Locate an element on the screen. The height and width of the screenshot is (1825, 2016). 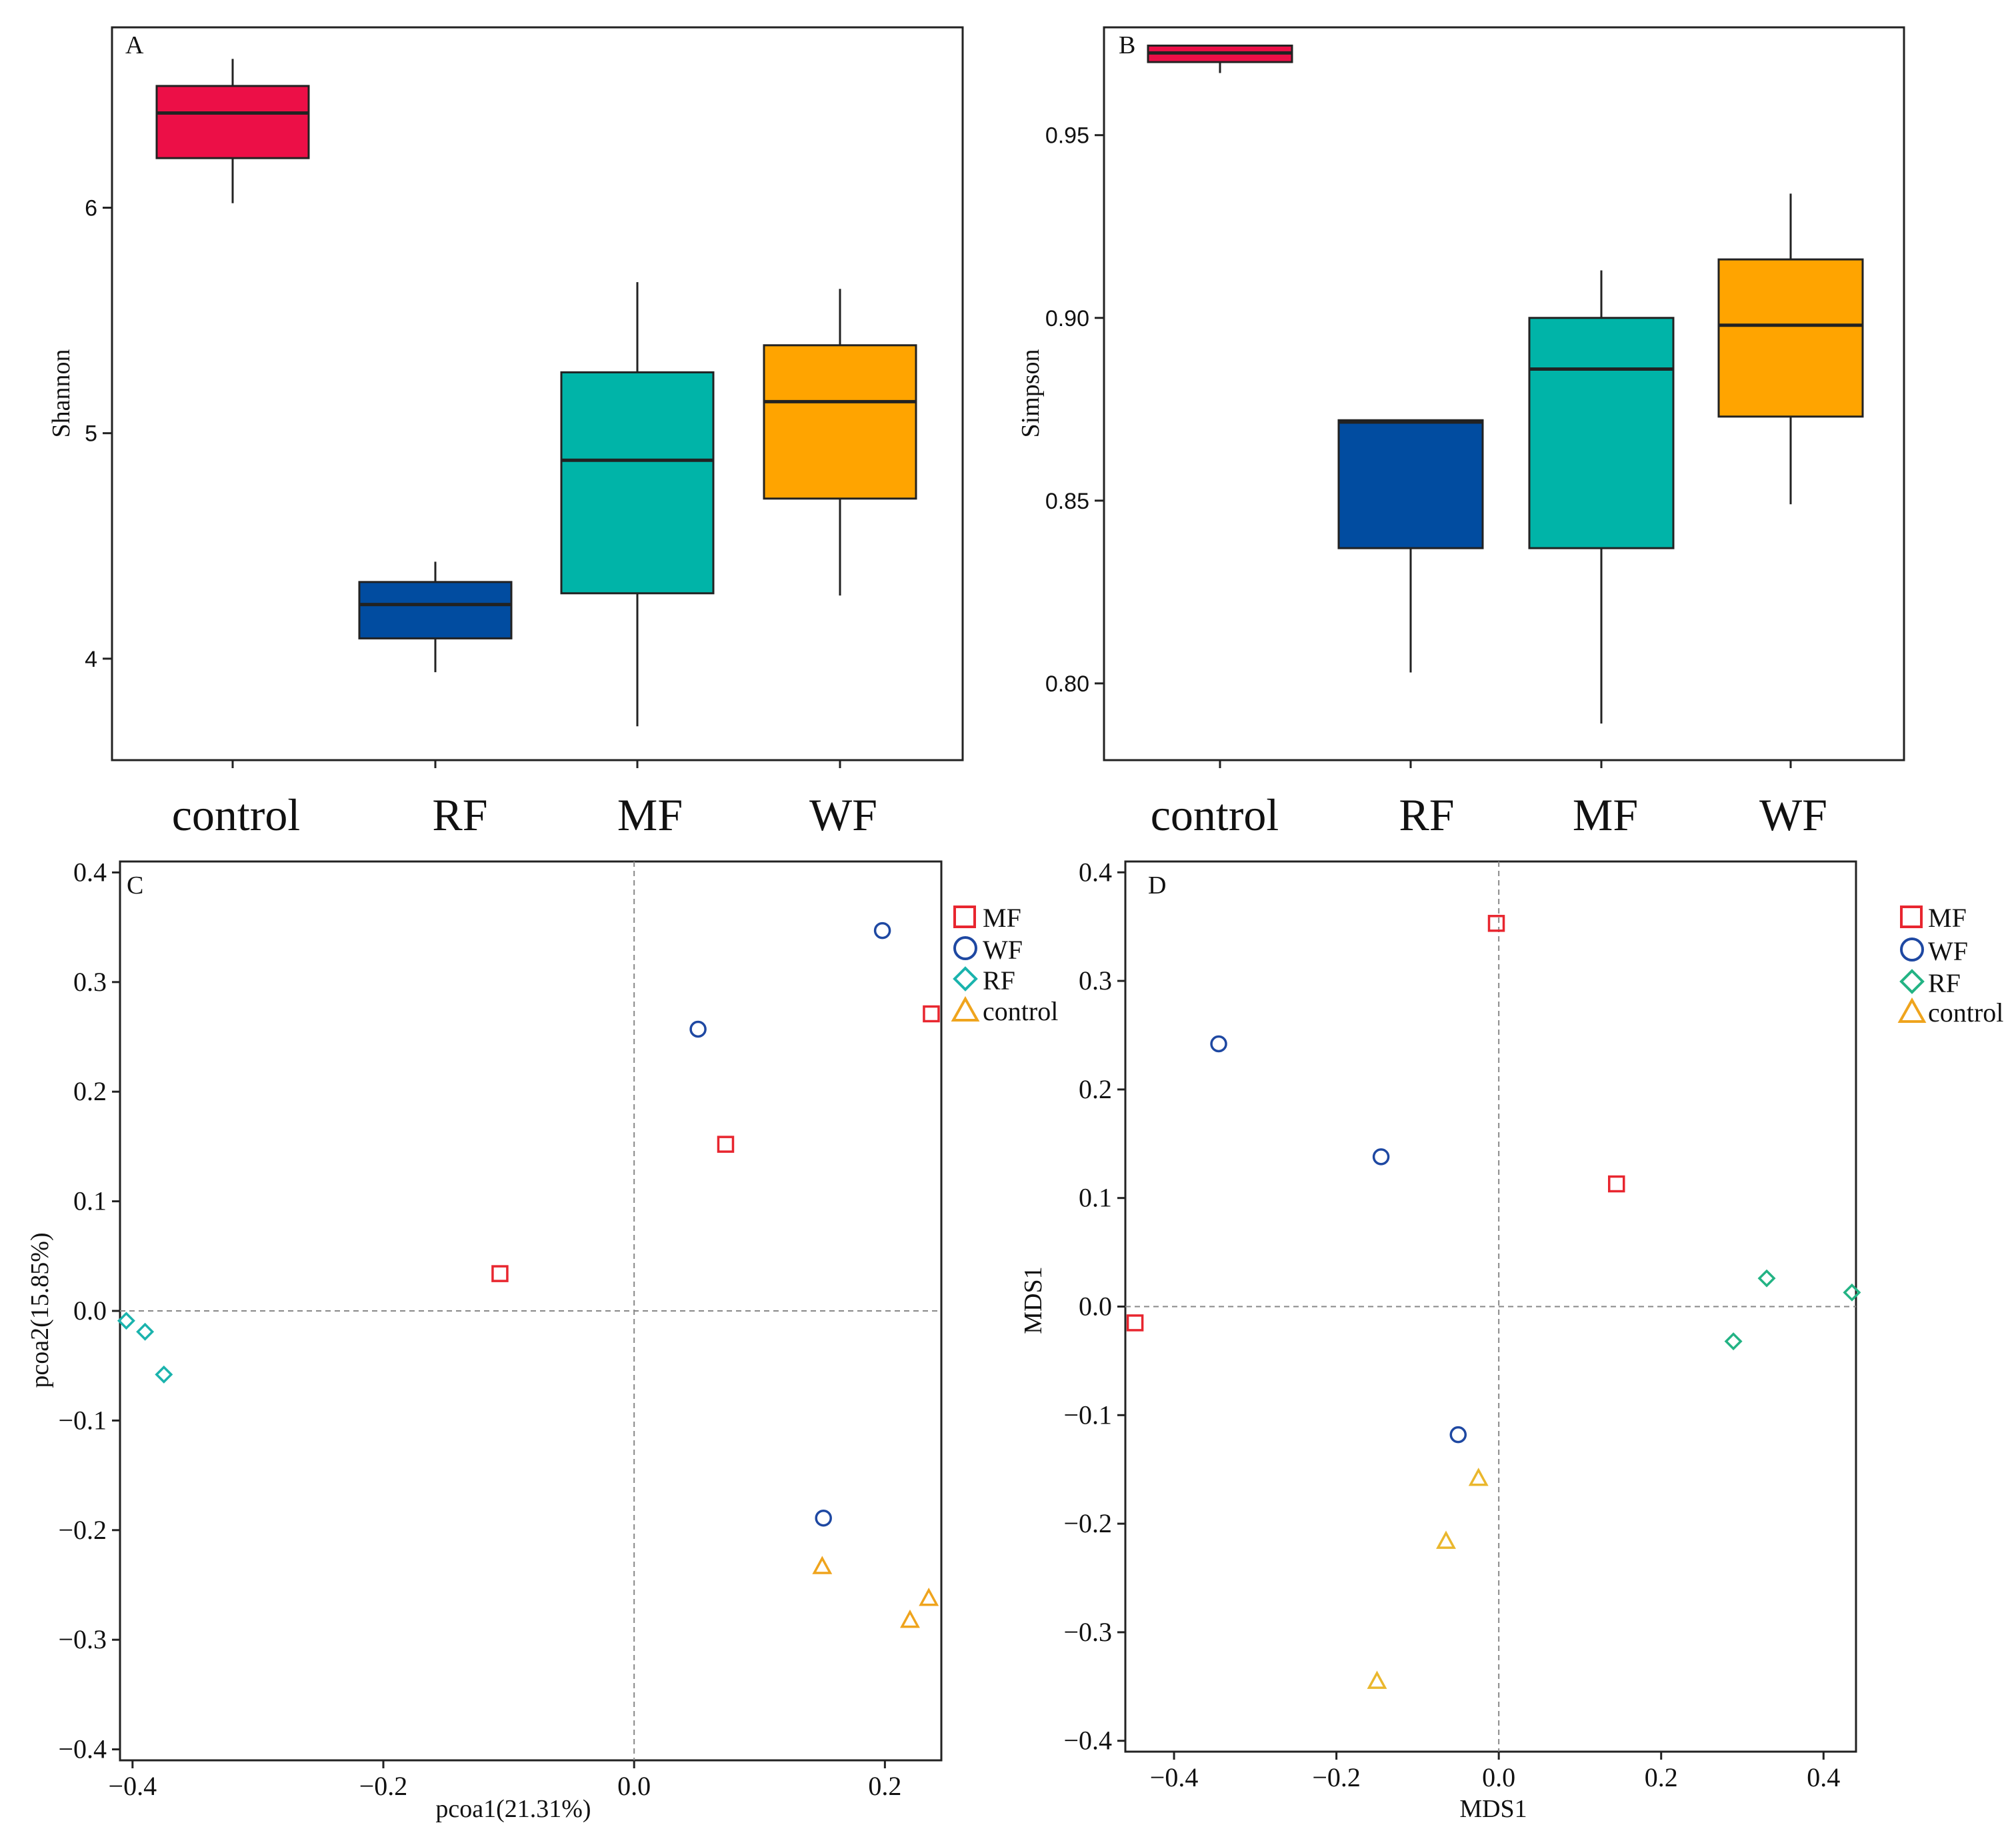
panel-d-legend-item: RF is located at coordinates (1930, 983).